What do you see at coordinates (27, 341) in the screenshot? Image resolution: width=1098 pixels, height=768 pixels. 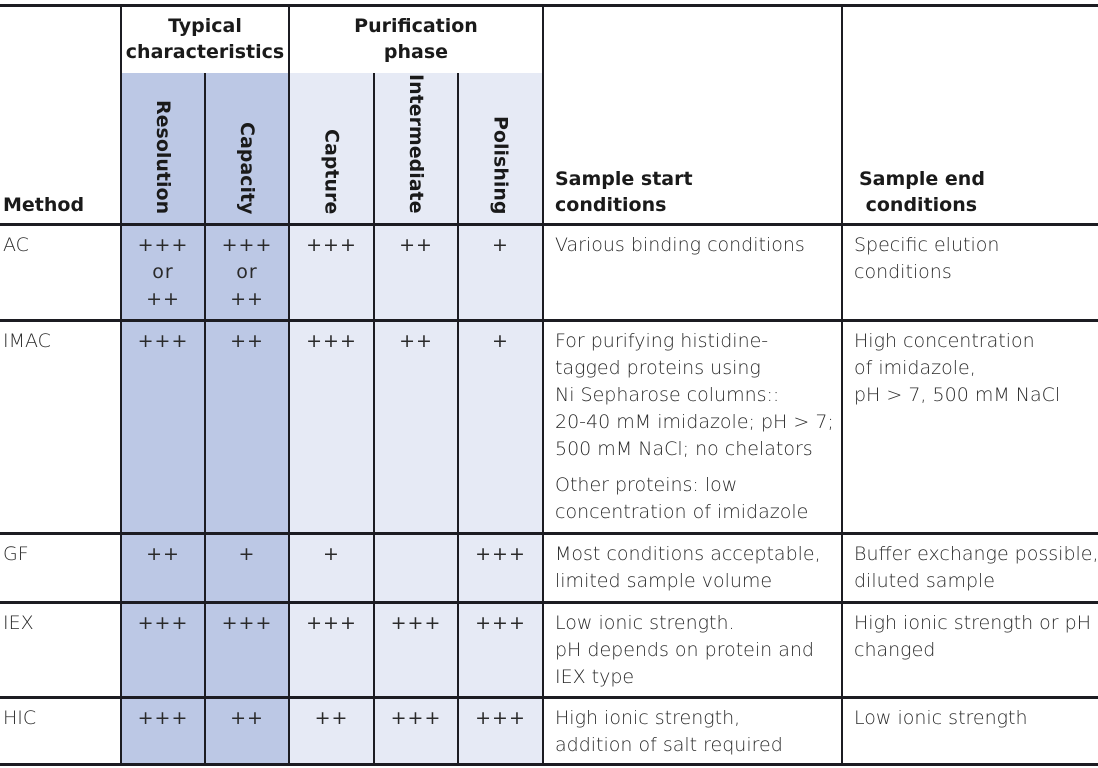 I see `method-cell: IMAC` at bounding box center [27, 341].